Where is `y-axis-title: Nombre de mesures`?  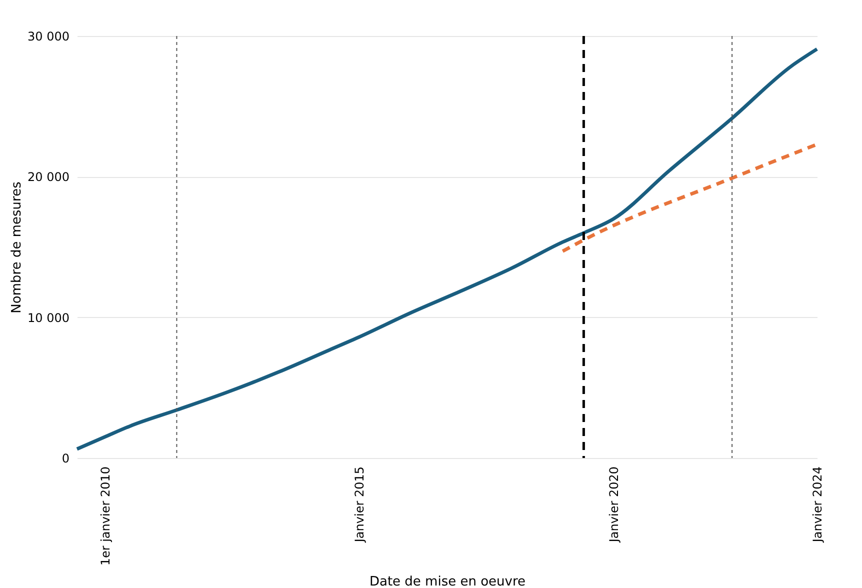
y-axis-title: Nombre de mesures is located at coordinates (17, 247).